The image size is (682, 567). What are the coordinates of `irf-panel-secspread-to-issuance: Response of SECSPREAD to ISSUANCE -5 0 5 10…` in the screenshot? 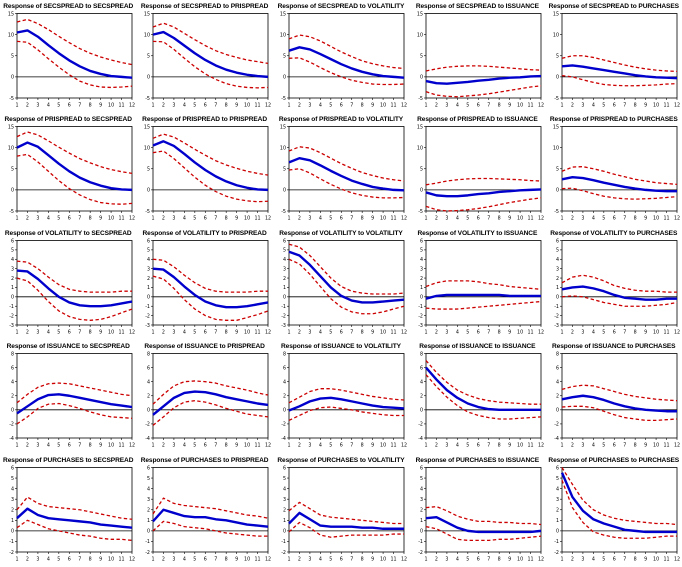 It's located at (477, 56).